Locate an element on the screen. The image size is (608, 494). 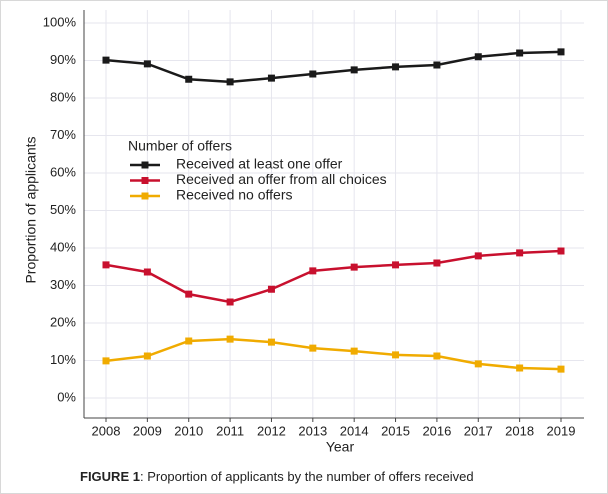
legend-label: Received no offers is located at coordinates (234, 195).